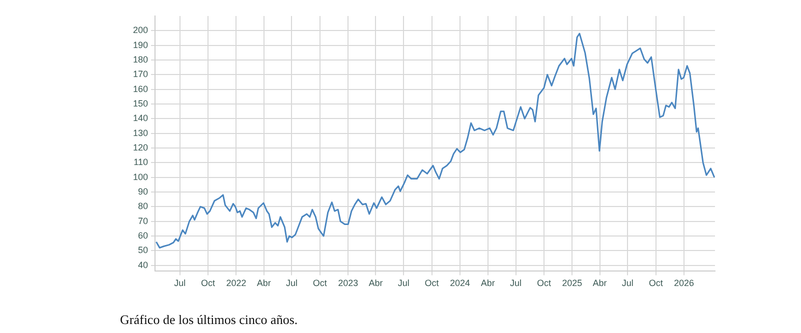 This screenshot has width=801, height=333. Describe the element at coordinates (460, 283) in the screenshot. I see `x-tick-label: 2024` at that location.